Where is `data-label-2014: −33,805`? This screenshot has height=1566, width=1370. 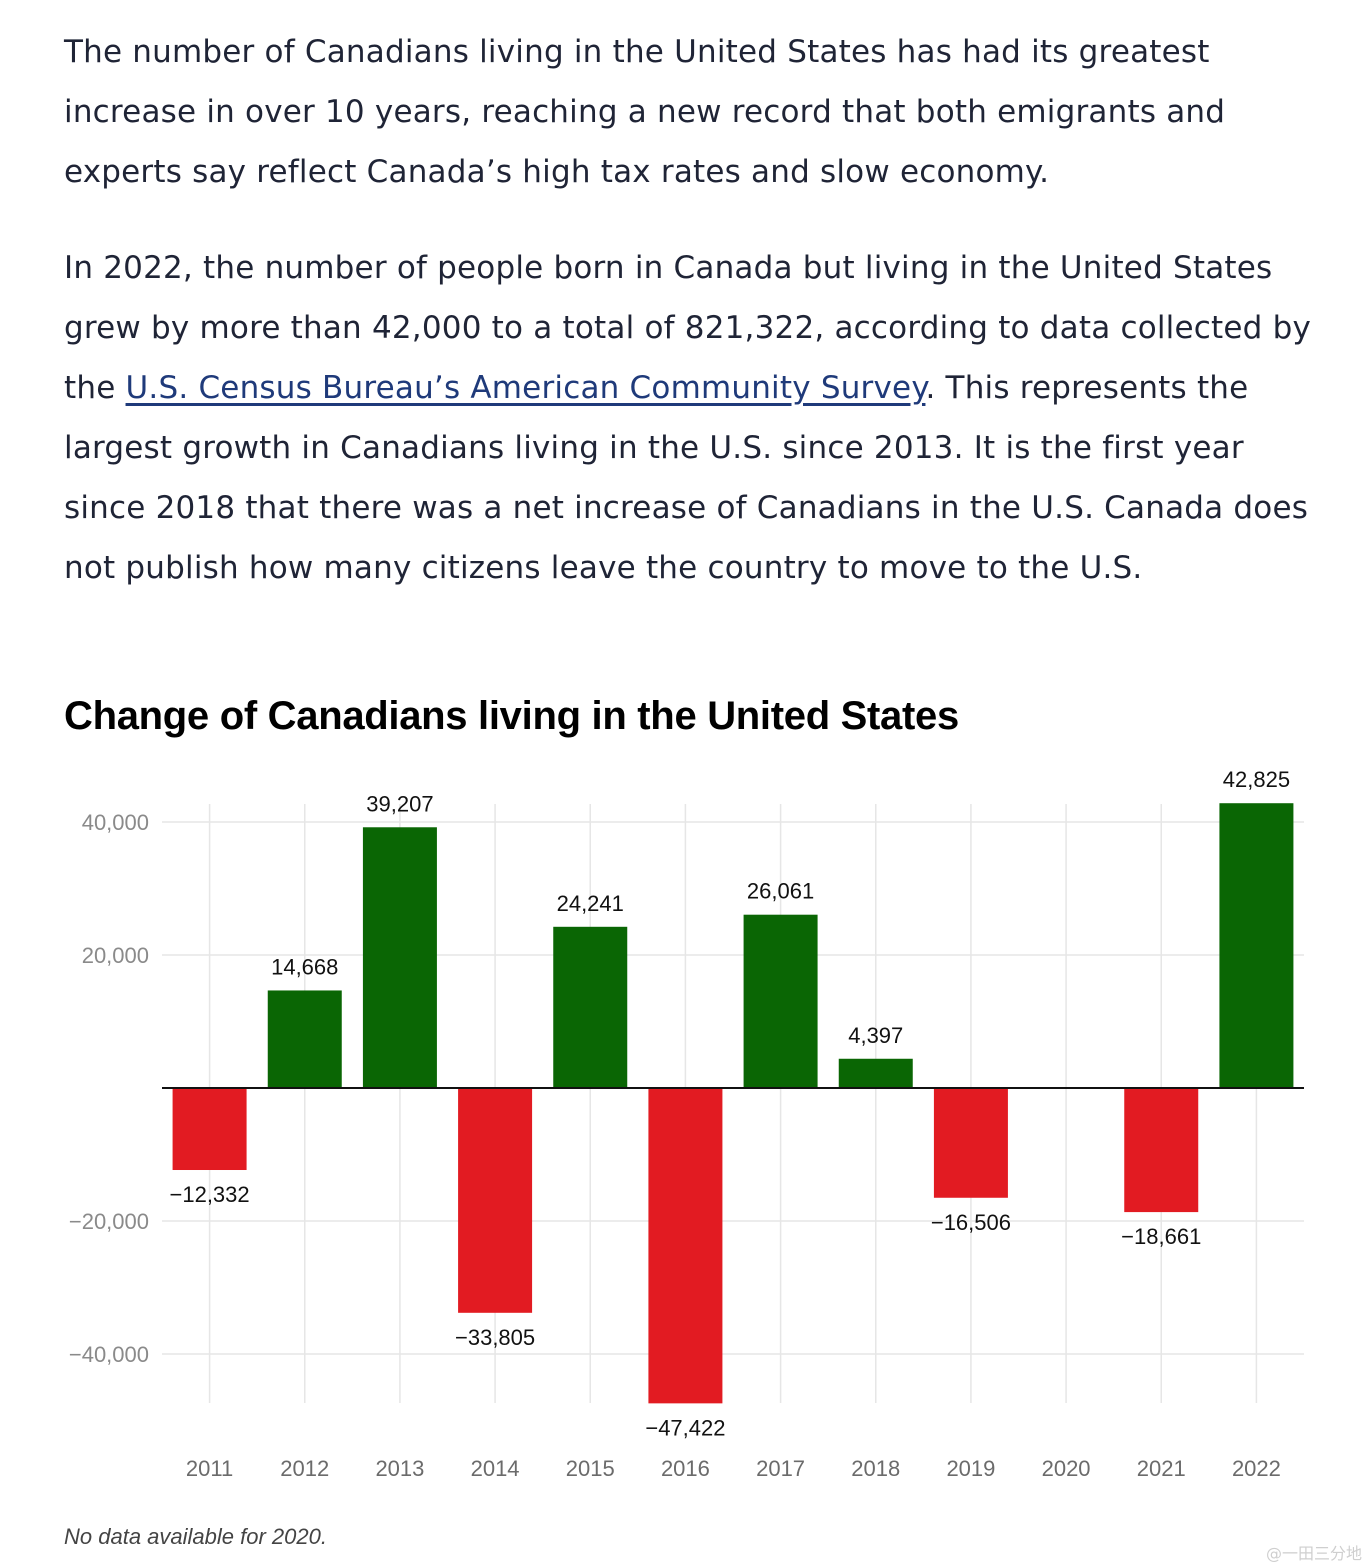
data-label-2014: −33,805 is located at coordinates (495, 1337).